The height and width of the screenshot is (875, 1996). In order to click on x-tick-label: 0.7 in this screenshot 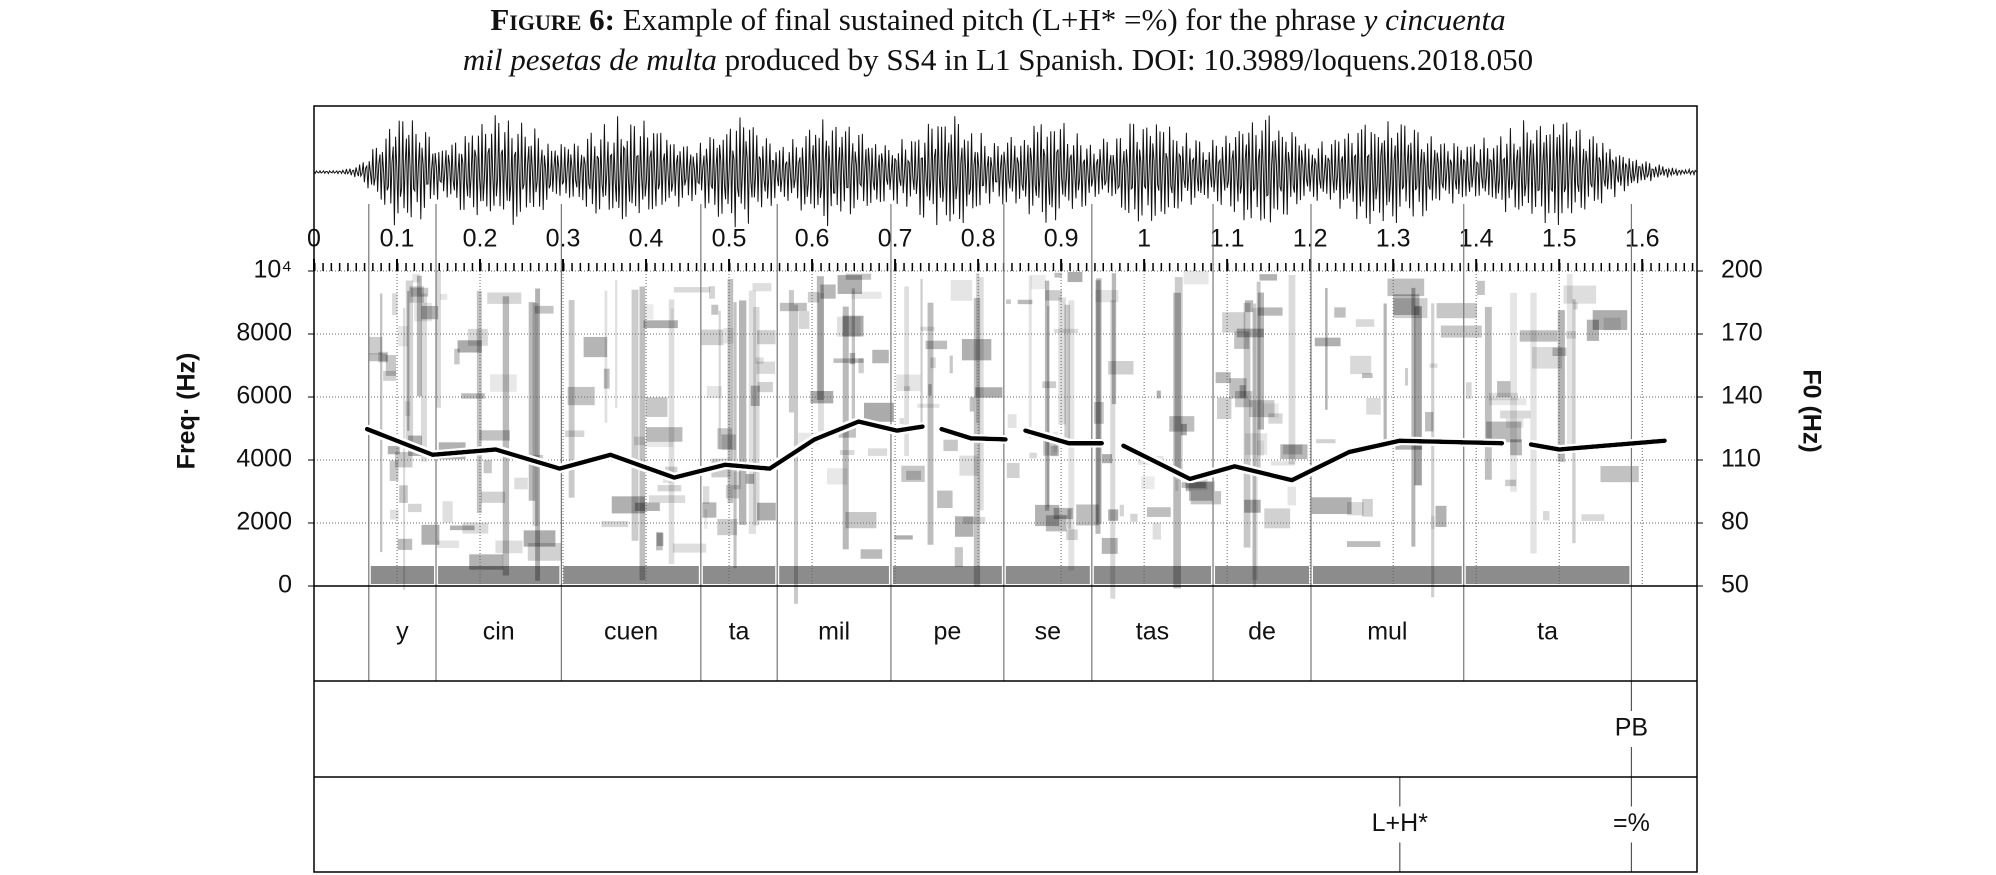, I will do `click(895, 239)`.